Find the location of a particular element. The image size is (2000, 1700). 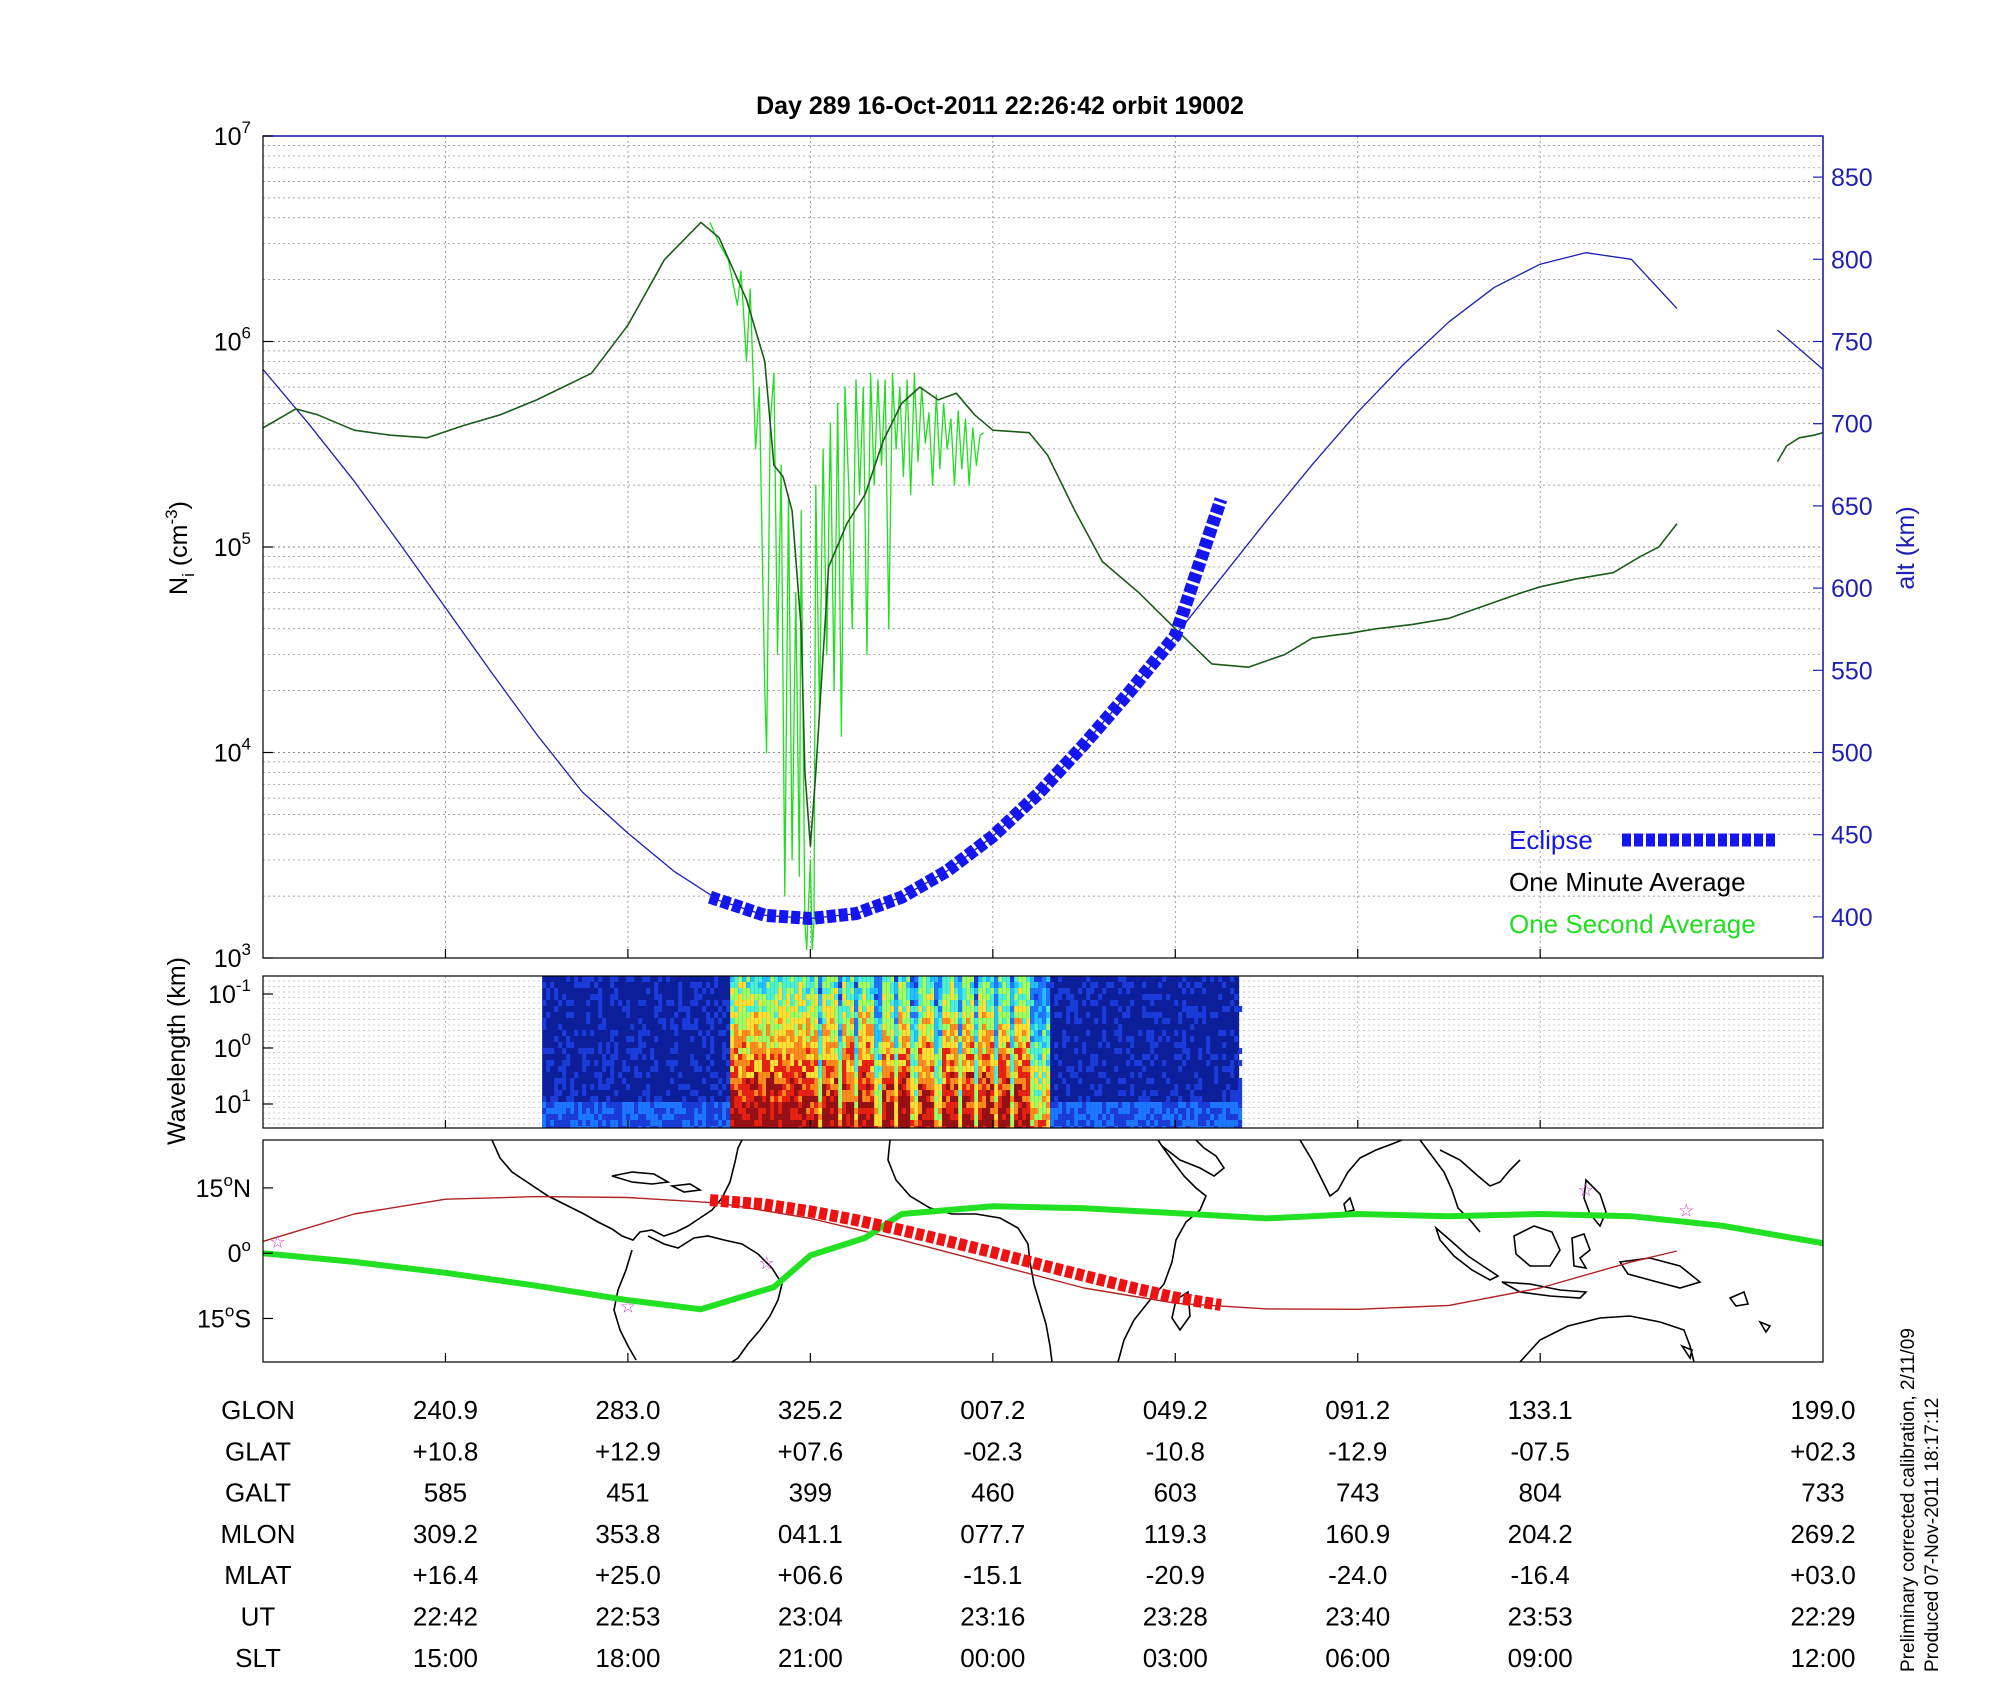

table-cell: 804 is located at coordinates (1539, 1493).